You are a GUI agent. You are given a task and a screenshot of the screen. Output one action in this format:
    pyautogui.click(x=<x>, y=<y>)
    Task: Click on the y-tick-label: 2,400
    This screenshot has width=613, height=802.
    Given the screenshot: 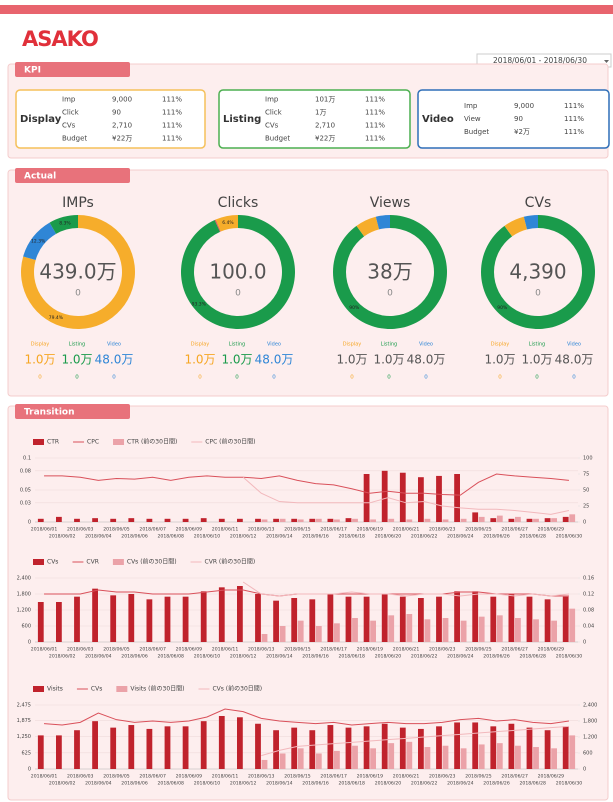 What is the action you would take?
    pyautogui.click(x=24, y=579)
    